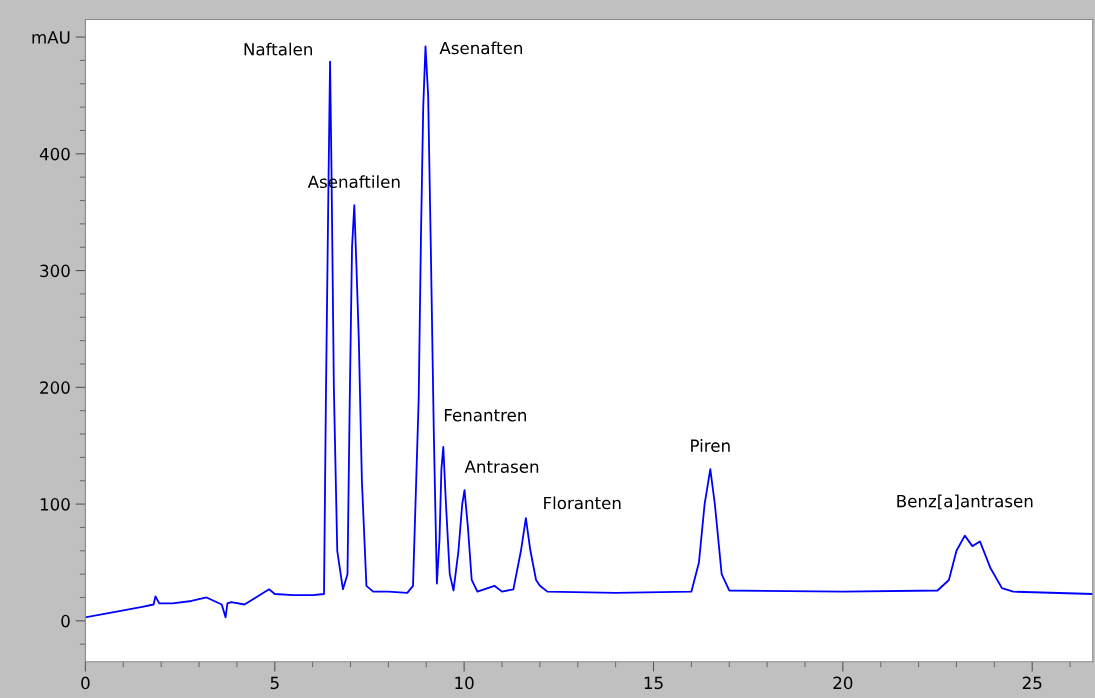  Describe the element at coordinates (965, 502) in the screenshot. I see `annotation: Benz[a]antrasen` at that location.